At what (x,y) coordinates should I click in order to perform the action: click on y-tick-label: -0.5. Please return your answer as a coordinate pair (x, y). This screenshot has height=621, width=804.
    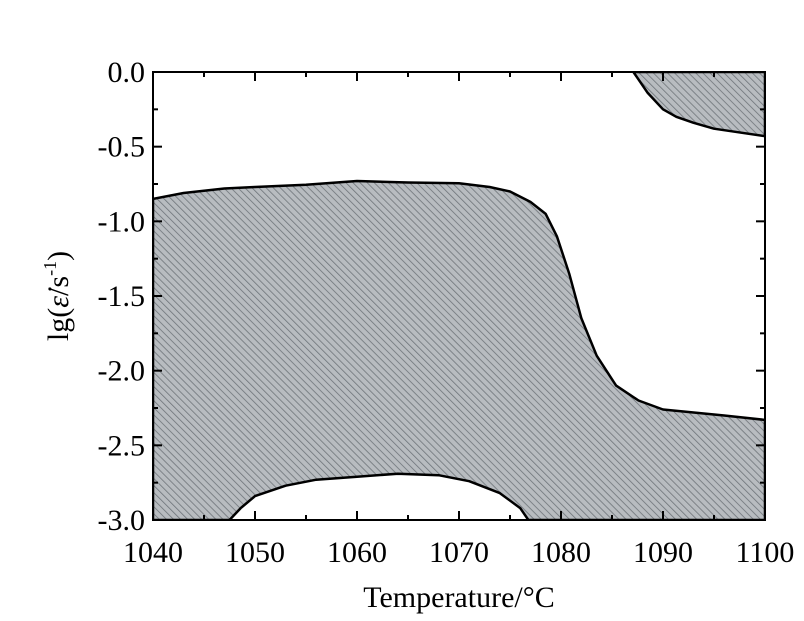
    Looking at the image, I should click on (122, 147).